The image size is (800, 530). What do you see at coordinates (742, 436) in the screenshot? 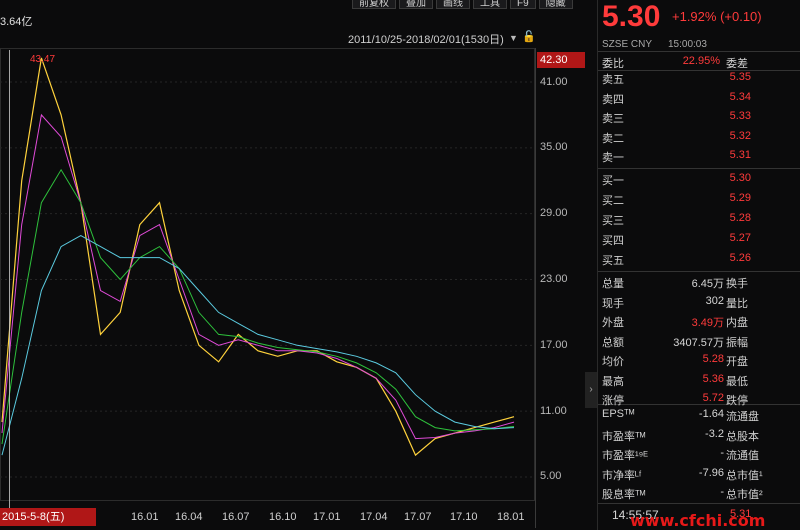
I see `fundamental-label-secondary: 总股本` at bounding box center [742, 436].